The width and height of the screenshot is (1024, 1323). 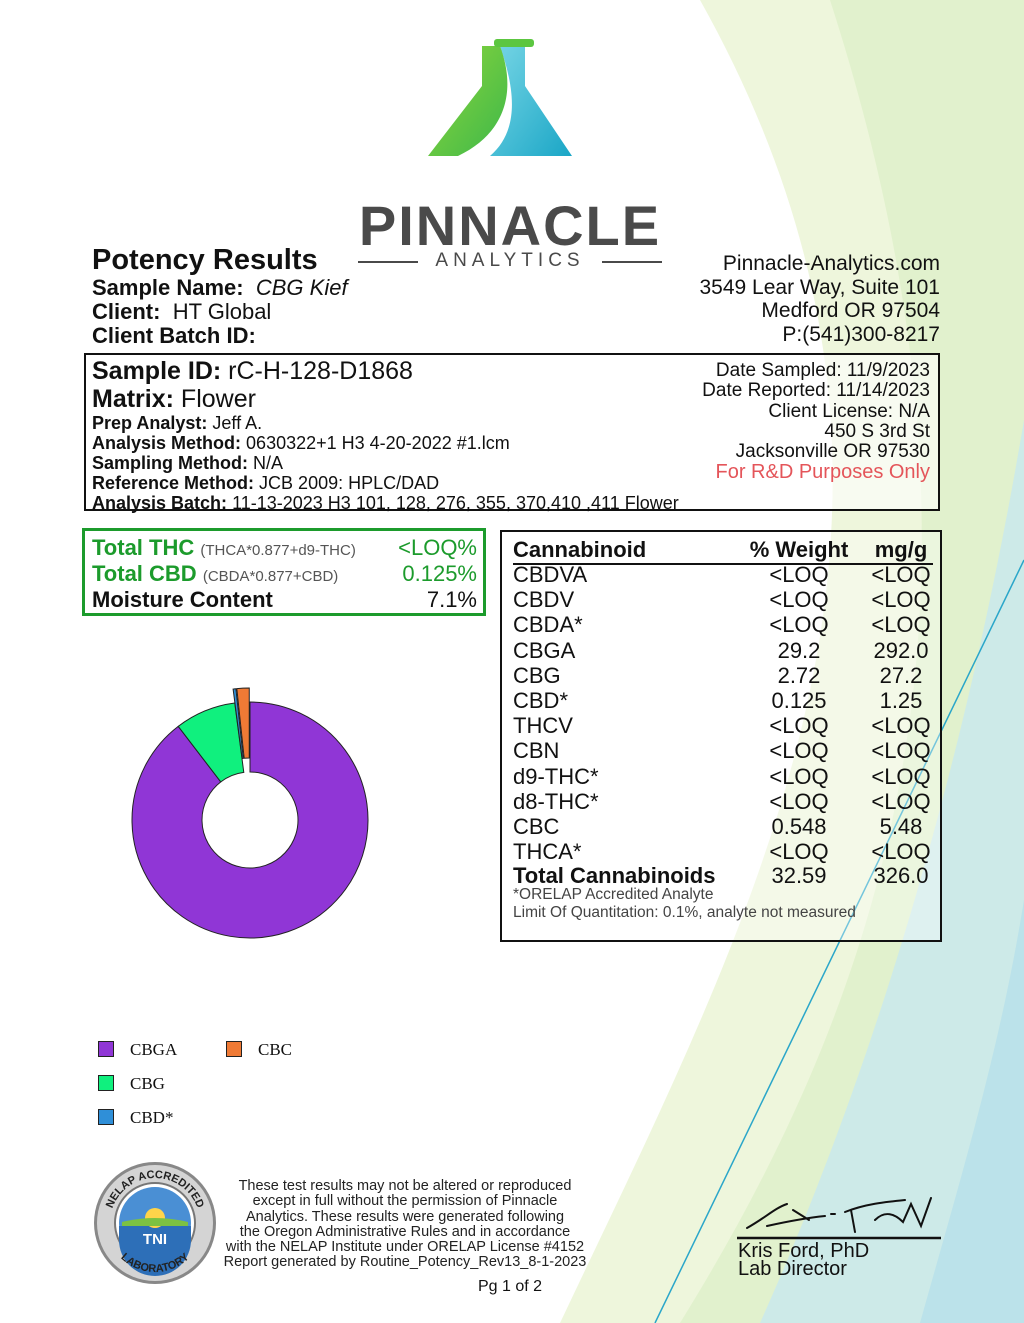 I want to click on table-row: THCV <LOQ <LOQ, so click(x=723, y=726).